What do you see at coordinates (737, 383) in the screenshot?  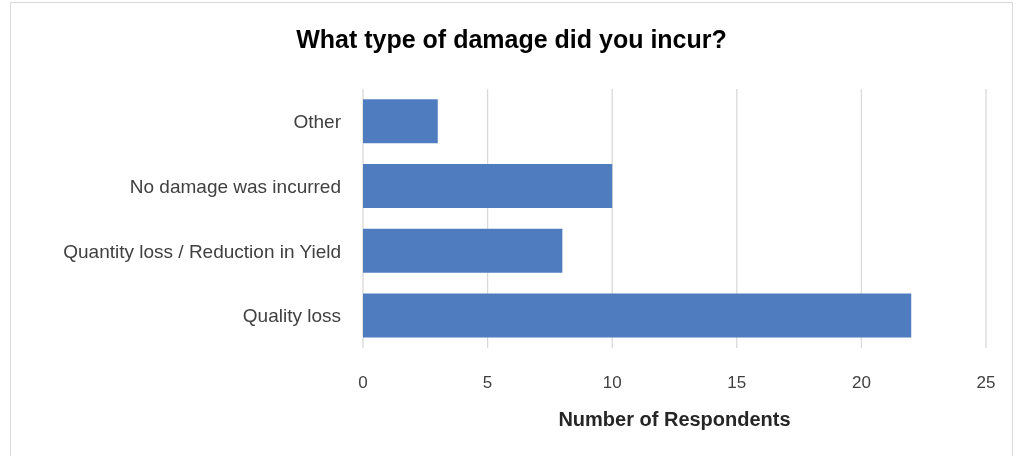 I see `x-tick-label: 15` at bounding box center [737, 383].